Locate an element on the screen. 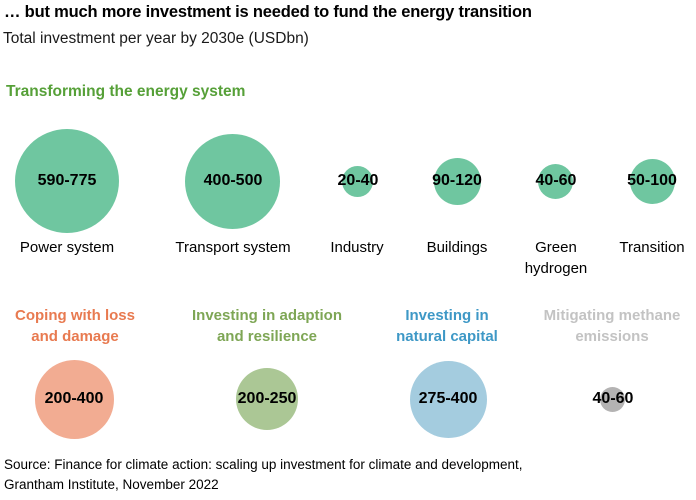 This screenshot has height=500, width=696. value-methane-emissions: 40-60 is located at coordinates (613, 398).